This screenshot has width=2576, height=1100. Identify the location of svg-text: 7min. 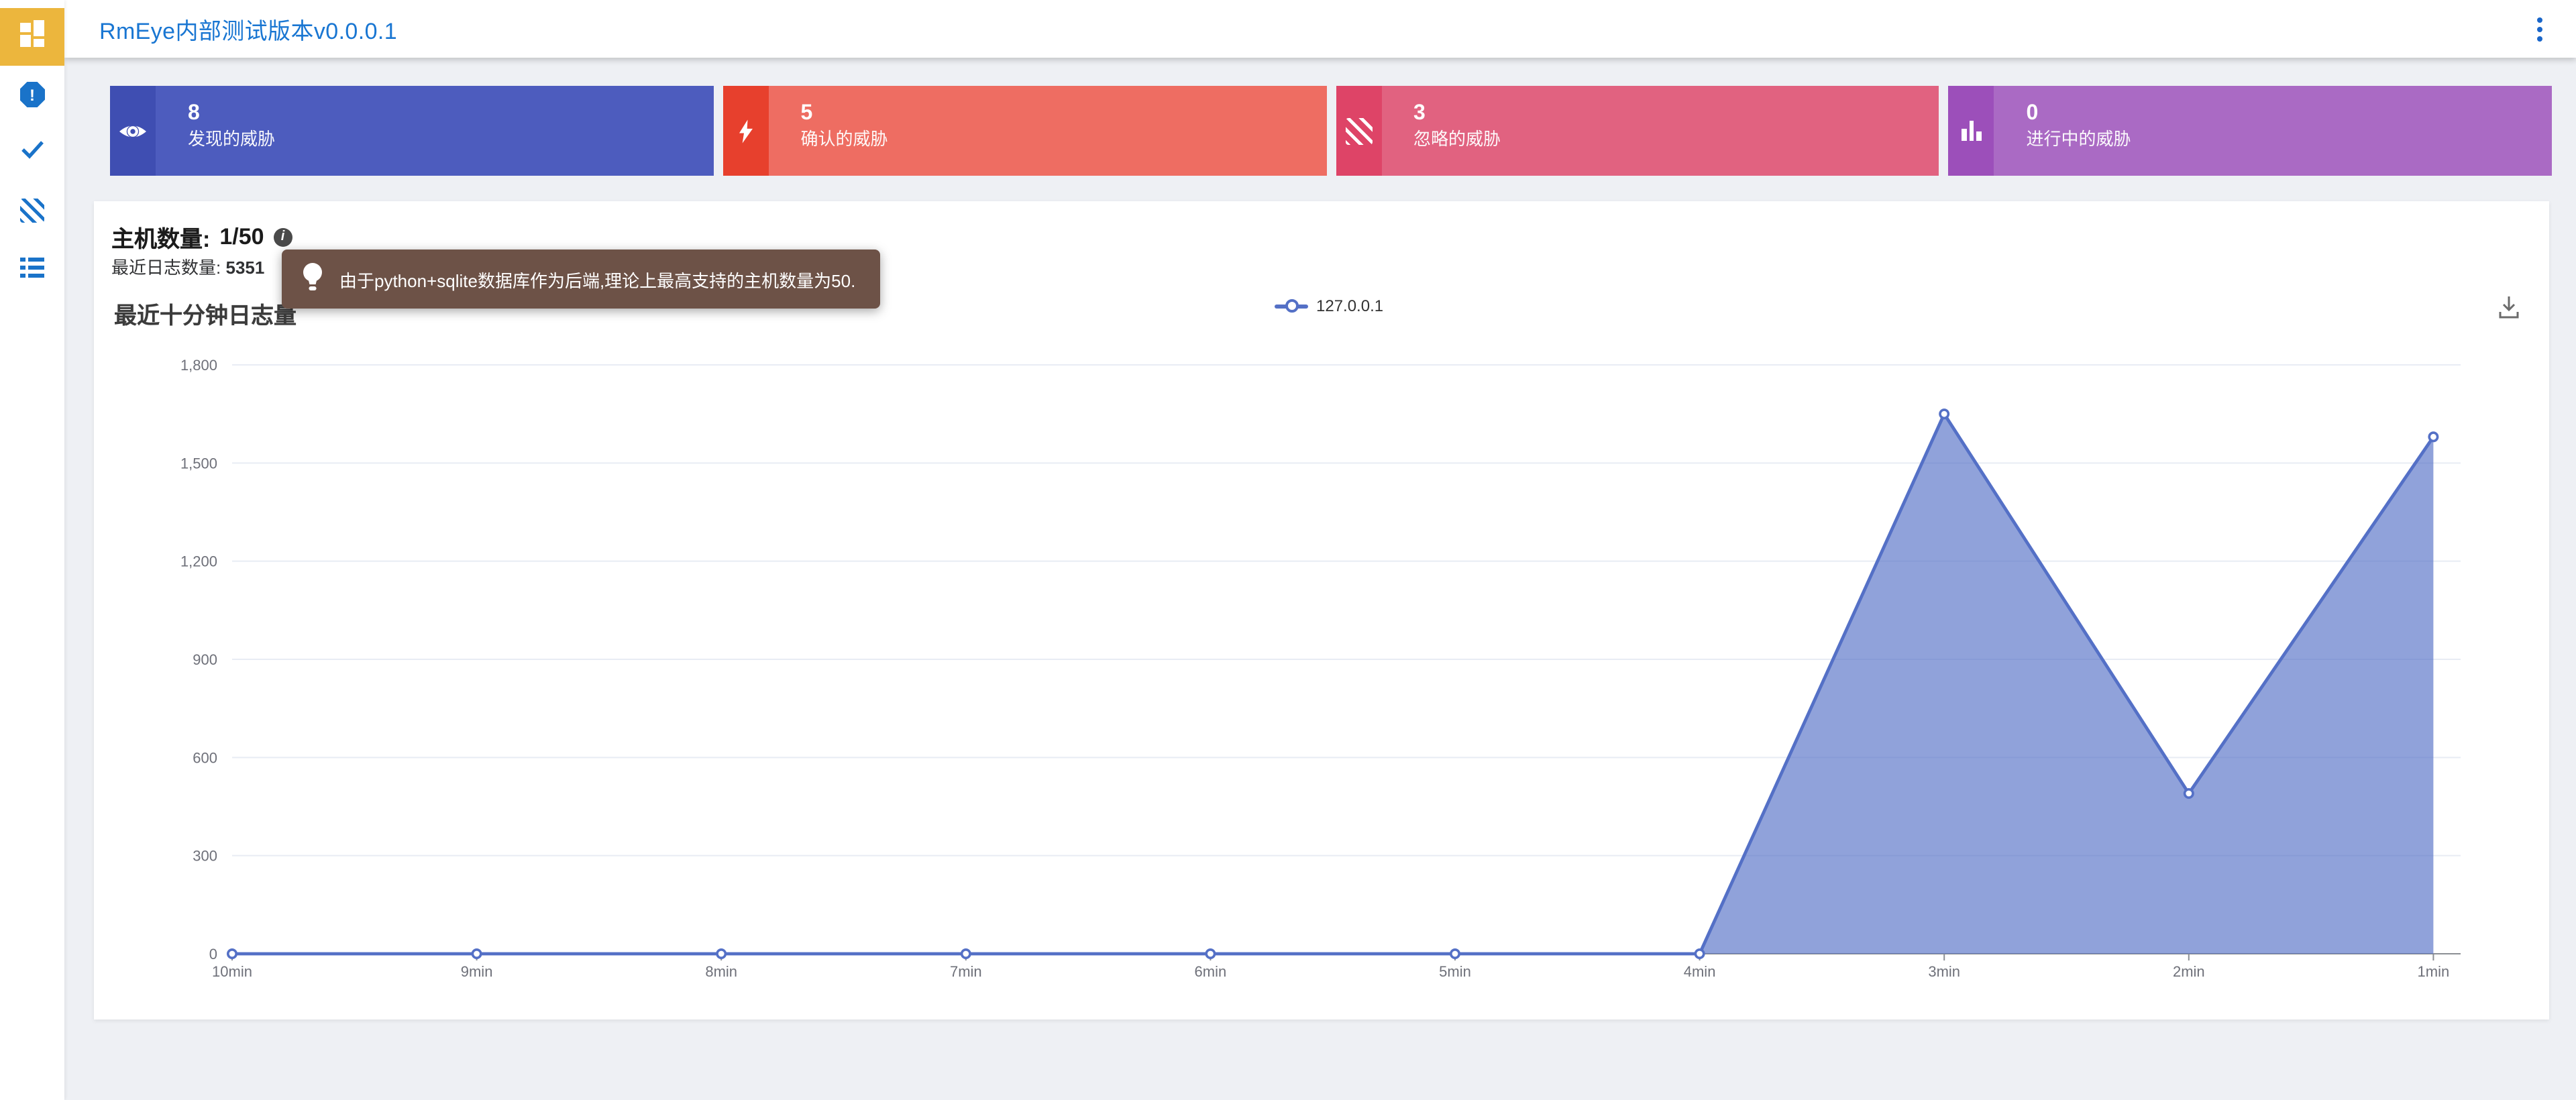
(966, 972).